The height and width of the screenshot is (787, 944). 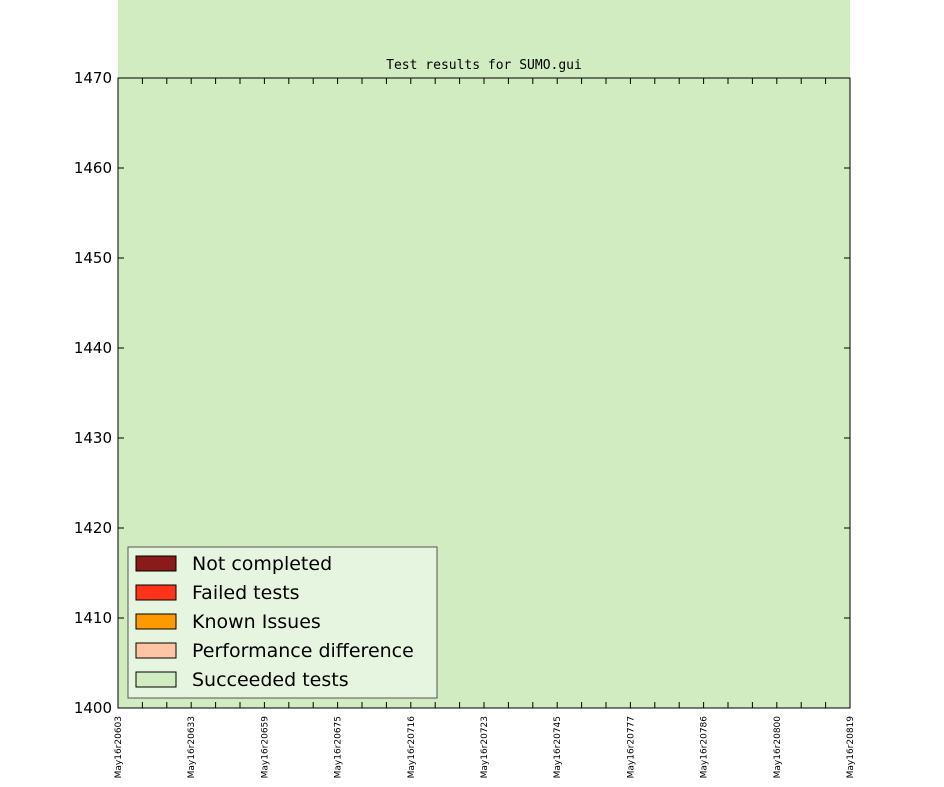 What do you see at coordinates (93, 618) in the screenshot?
I see `y-tick-label: 1410` at bounding box center [93, 618].